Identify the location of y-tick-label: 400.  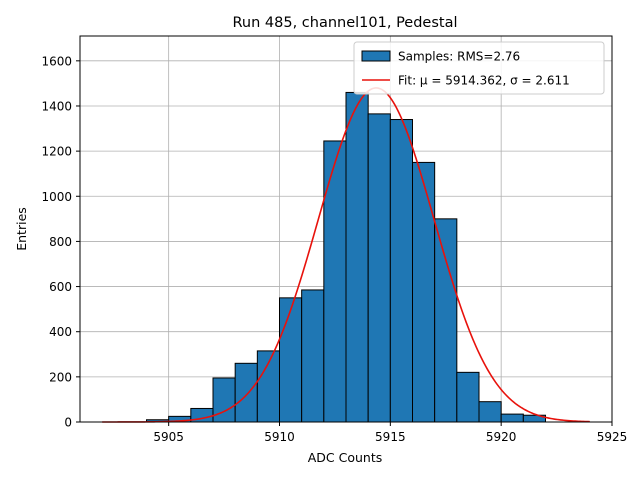
(60, 332).